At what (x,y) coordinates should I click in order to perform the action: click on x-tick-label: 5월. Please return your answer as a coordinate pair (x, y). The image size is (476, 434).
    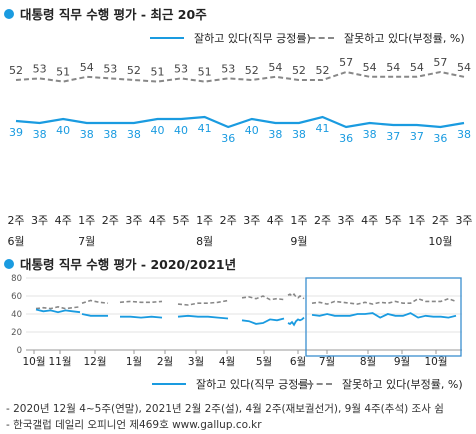
    Looking at the image, I should click on (264, 362).